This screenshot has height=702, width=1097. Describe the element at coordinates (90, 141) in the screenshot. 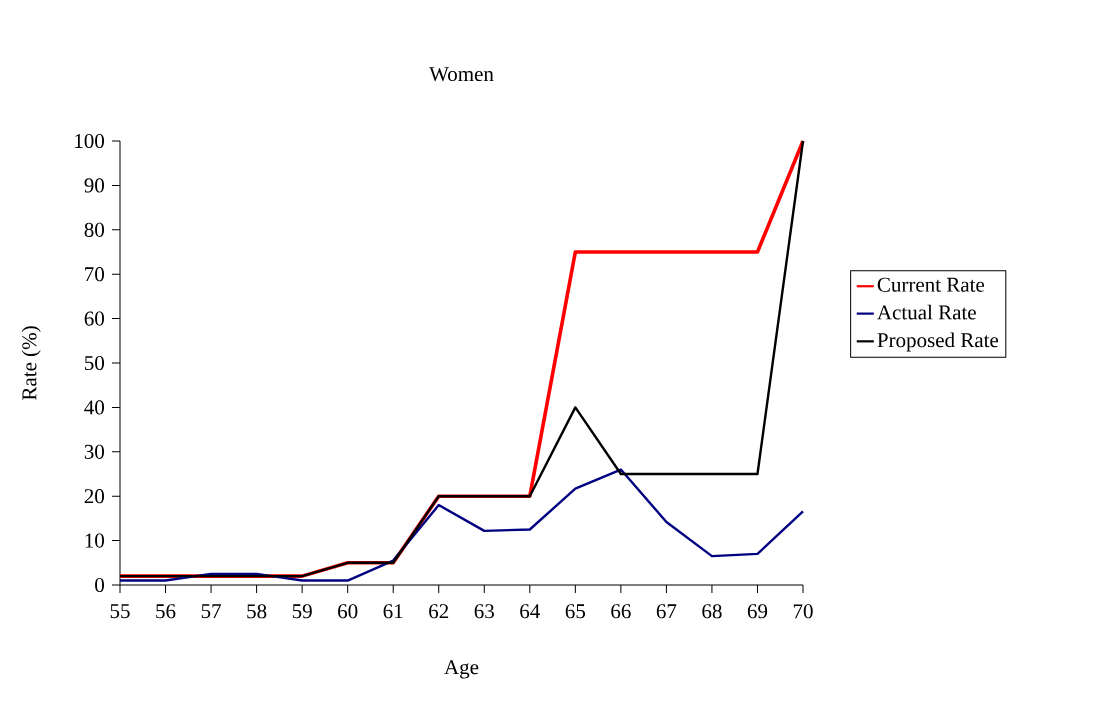

I see `y-tick-label: 100` at that location.